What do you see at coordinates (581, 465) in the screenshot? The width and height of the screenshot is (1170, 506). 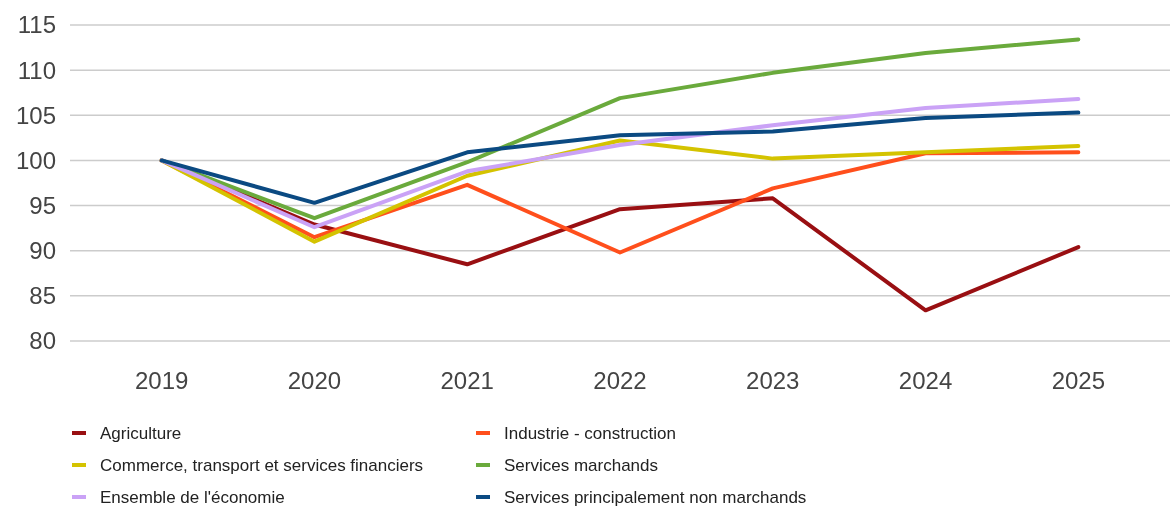 I see `legend-label: Services marchands` at bounding box center [581, 465].